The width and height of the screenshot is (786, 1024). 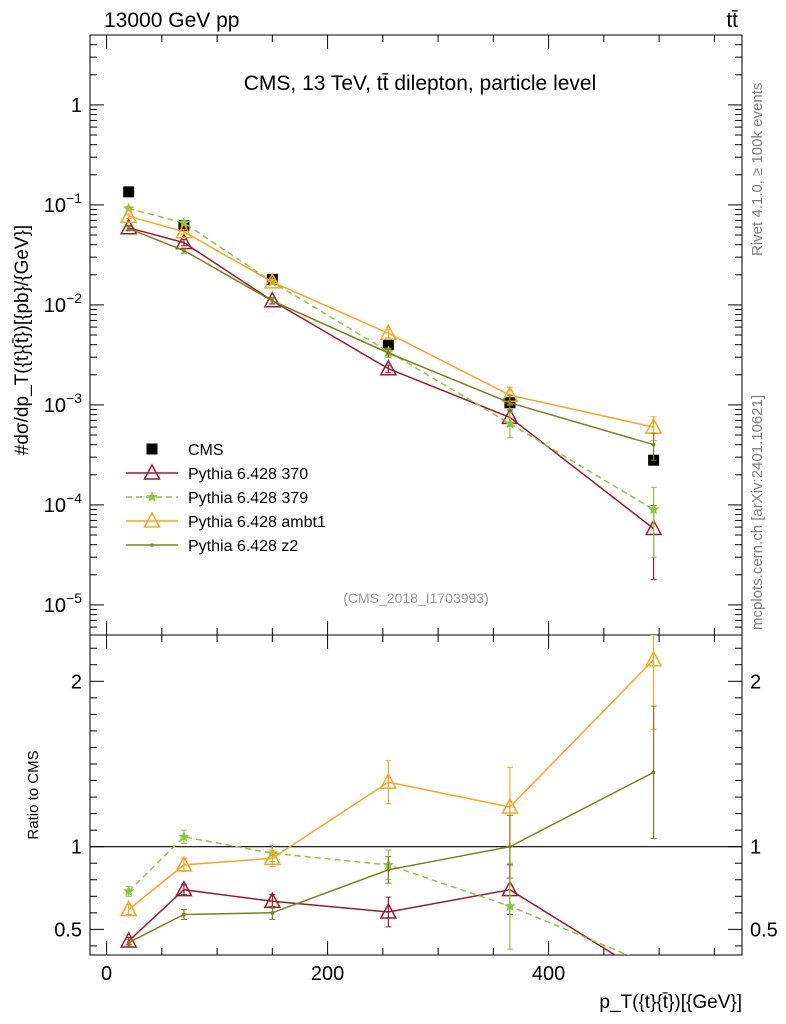 What do you see at coordinates (63, 403) in the screenshot?
I see `y-tick-label: 10⁻³` at bounding box center [63, 403].